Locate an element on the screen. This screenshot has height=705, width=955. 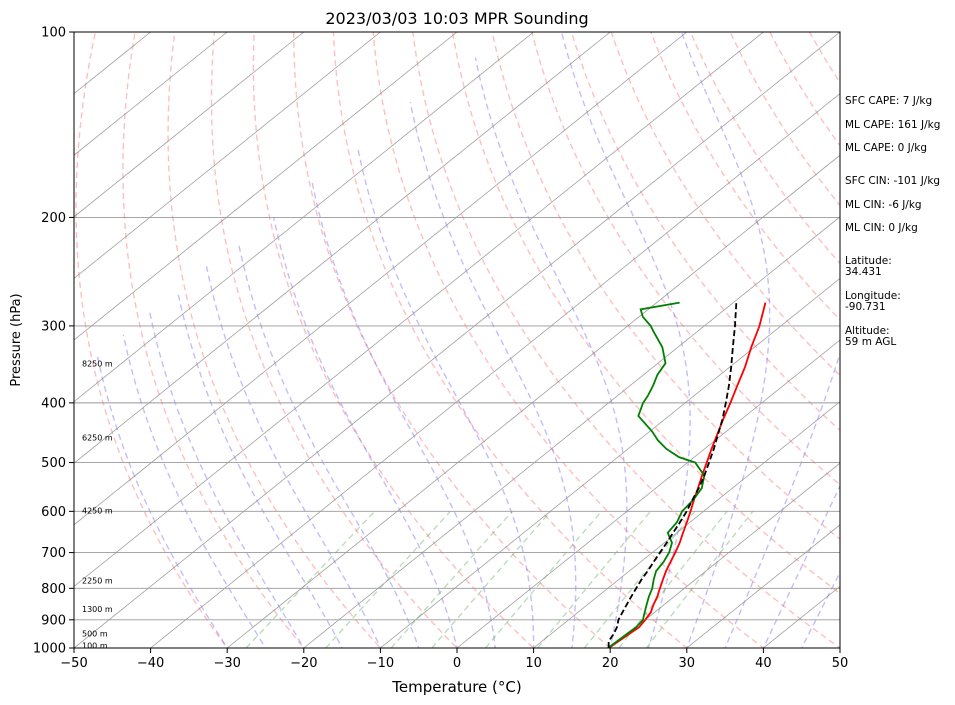
stat-label: SFC CAPE: 7 J/kg is located at coordinates (888, 101).